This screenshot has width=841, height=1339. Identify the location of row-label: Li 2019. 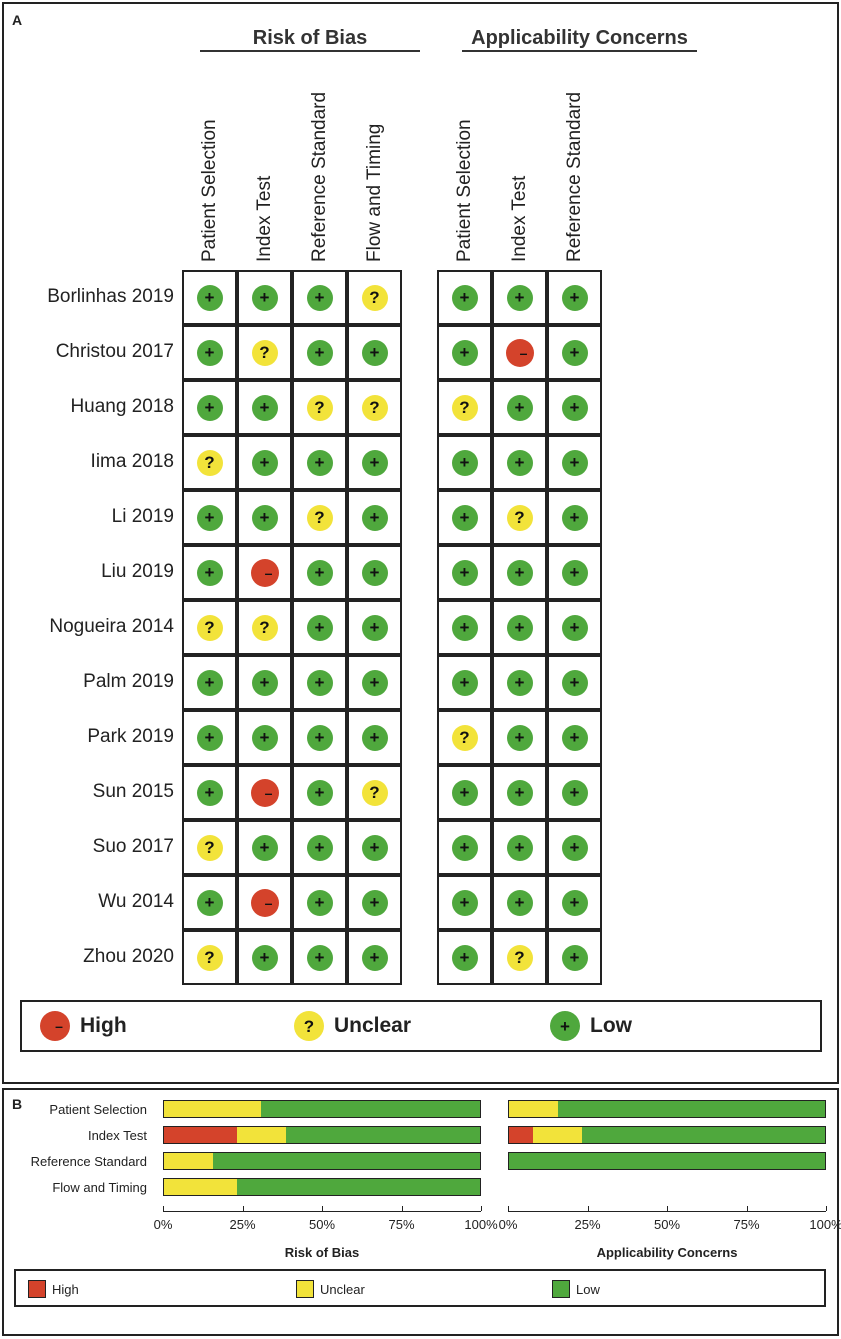
(142, 516).